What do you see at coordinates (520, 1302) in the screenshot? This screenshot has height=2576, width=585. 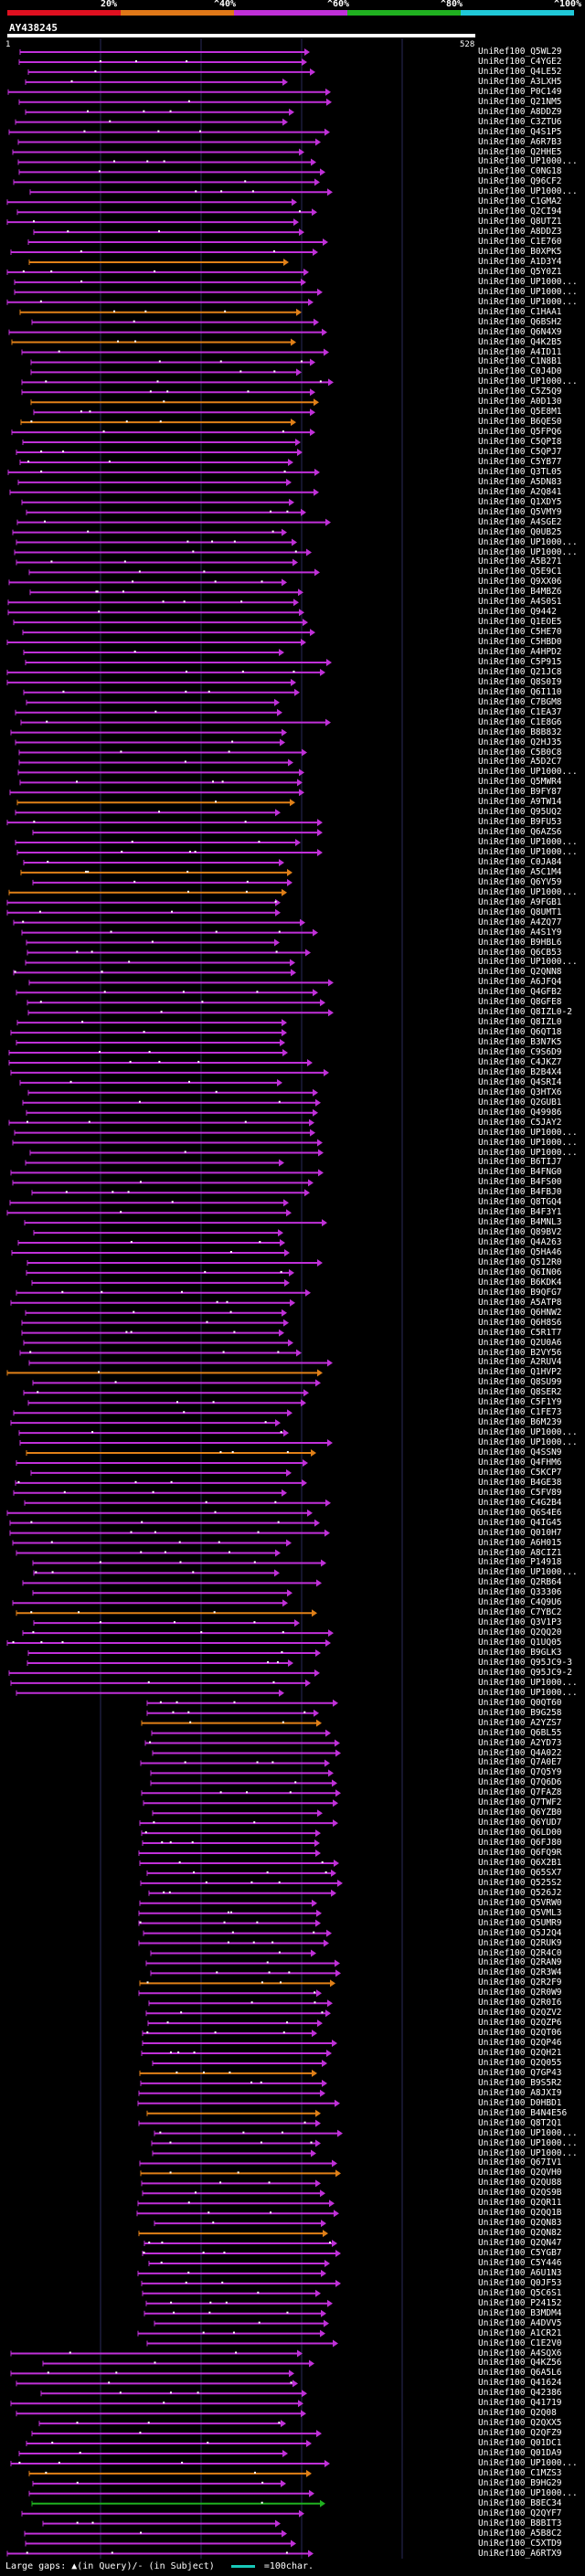 I see `hit-name-link: UniRef100_A5ATP8` at bounding box center [520, 1302].